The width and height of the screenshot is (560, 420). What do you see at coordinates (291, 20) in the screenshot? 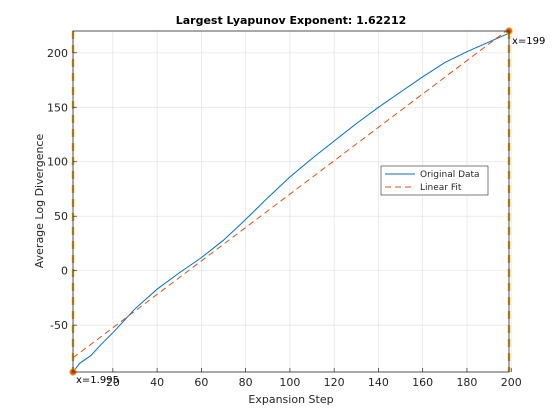
I see `chart-title: Largest Lyapunov Exponent: 1.62212` at bounding box center [291, 20].